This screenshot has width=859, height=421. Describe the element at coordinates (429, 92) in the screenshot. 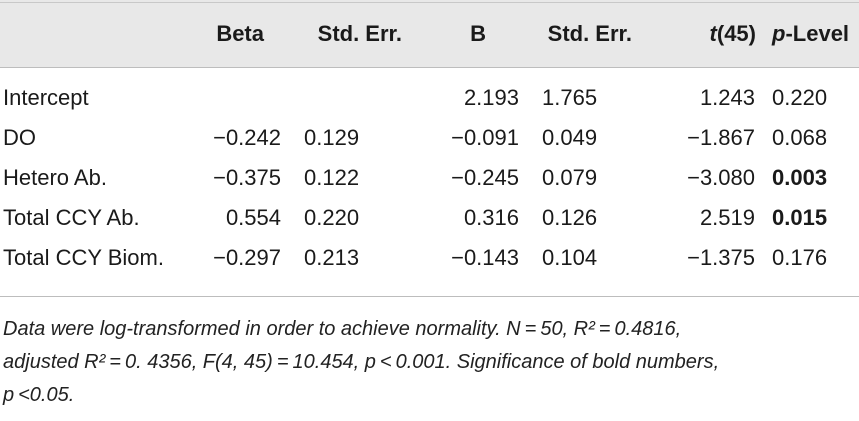

I see `table-row: Intercept 2.193 1.765 1.243 0.220` at that location.